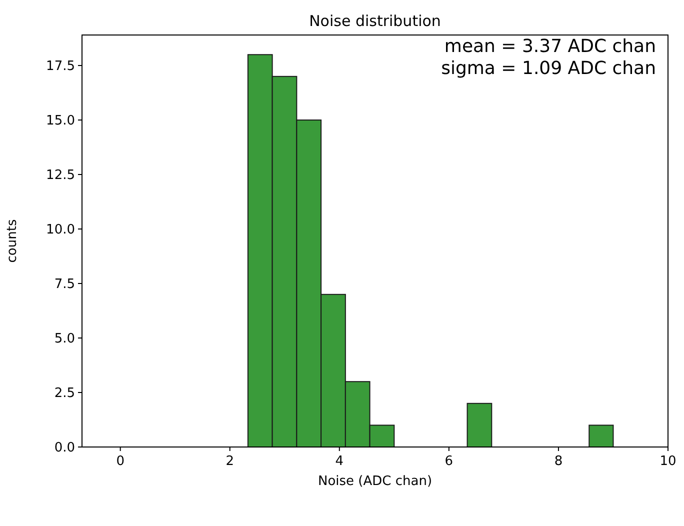 The height and width of the screenshot is (526, 684). I want to click on x-tick-label: 4, so click(339, 461).